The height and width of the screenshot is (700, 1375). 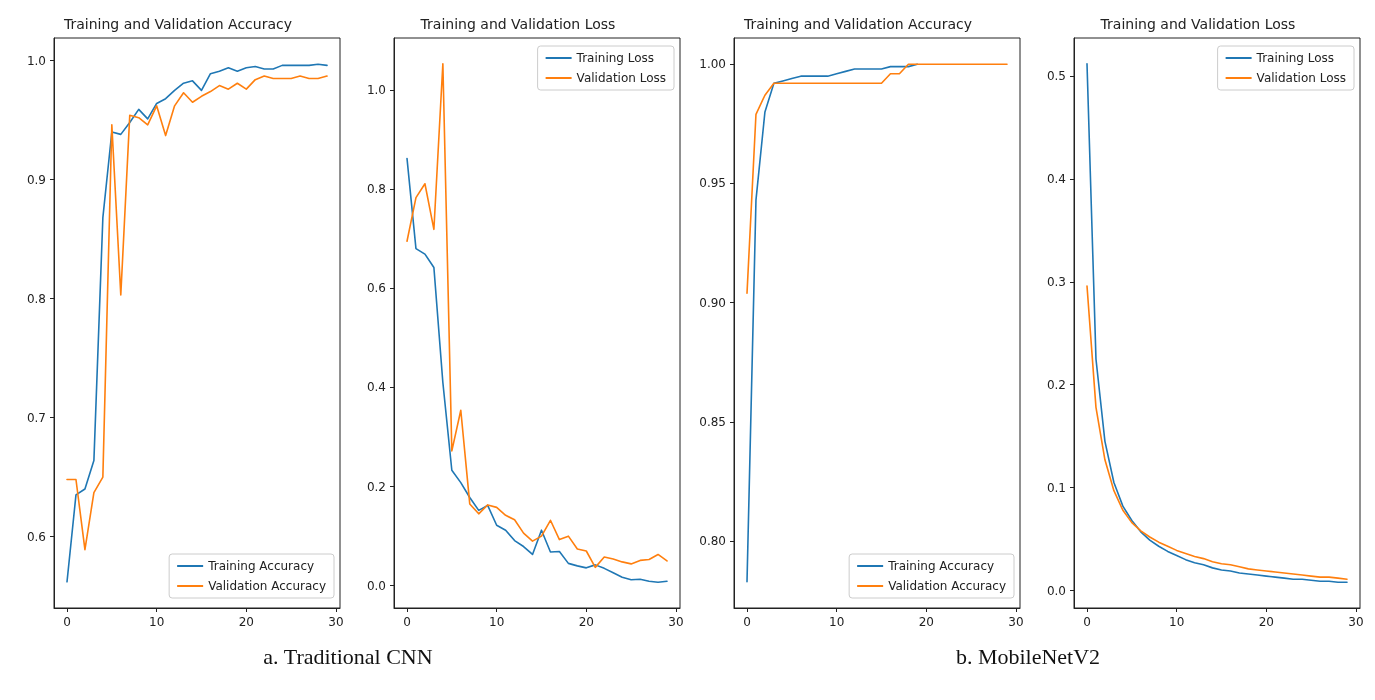 I want to click on text: a. Traditional CNN, so click(x=348, y=657).